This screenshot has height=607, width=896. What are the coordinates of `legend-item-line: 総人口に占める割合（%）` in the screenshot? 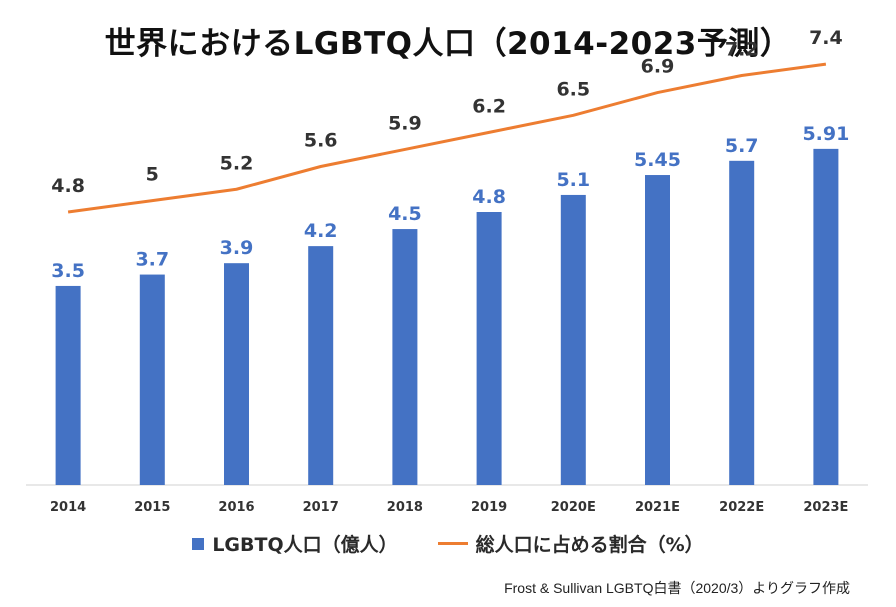 It's located at (570, 543).